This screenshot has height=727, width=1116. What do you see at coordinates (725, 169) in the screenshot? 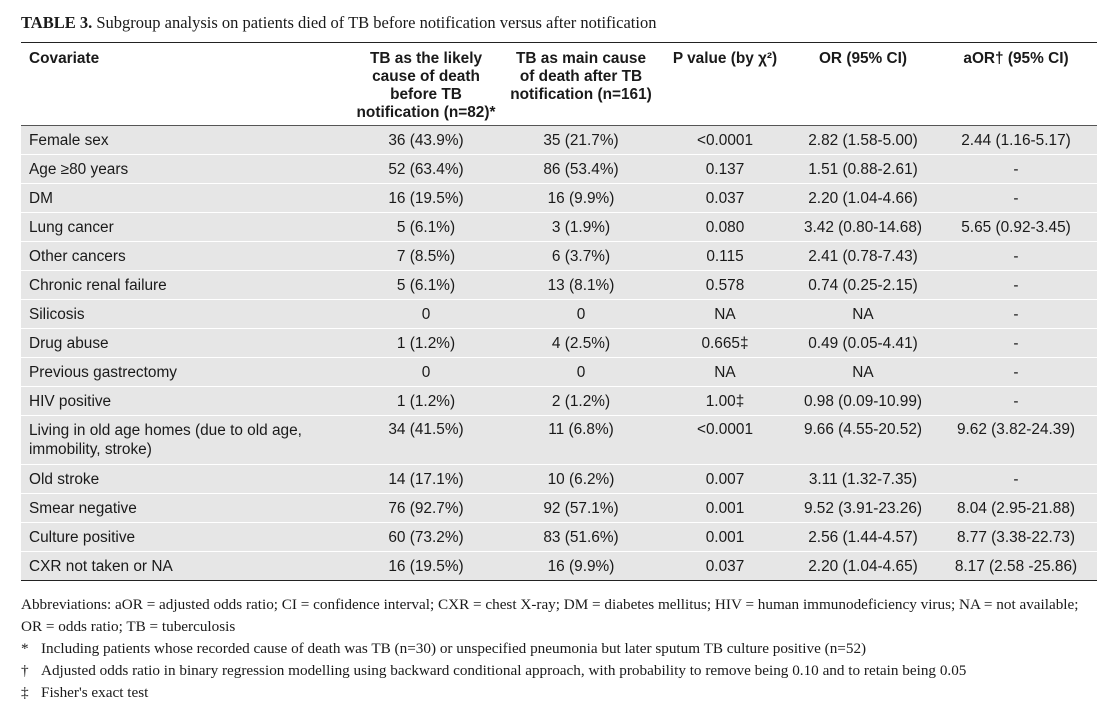
I see `p-value-cell: 0.137` at bounding box center [725, 169].